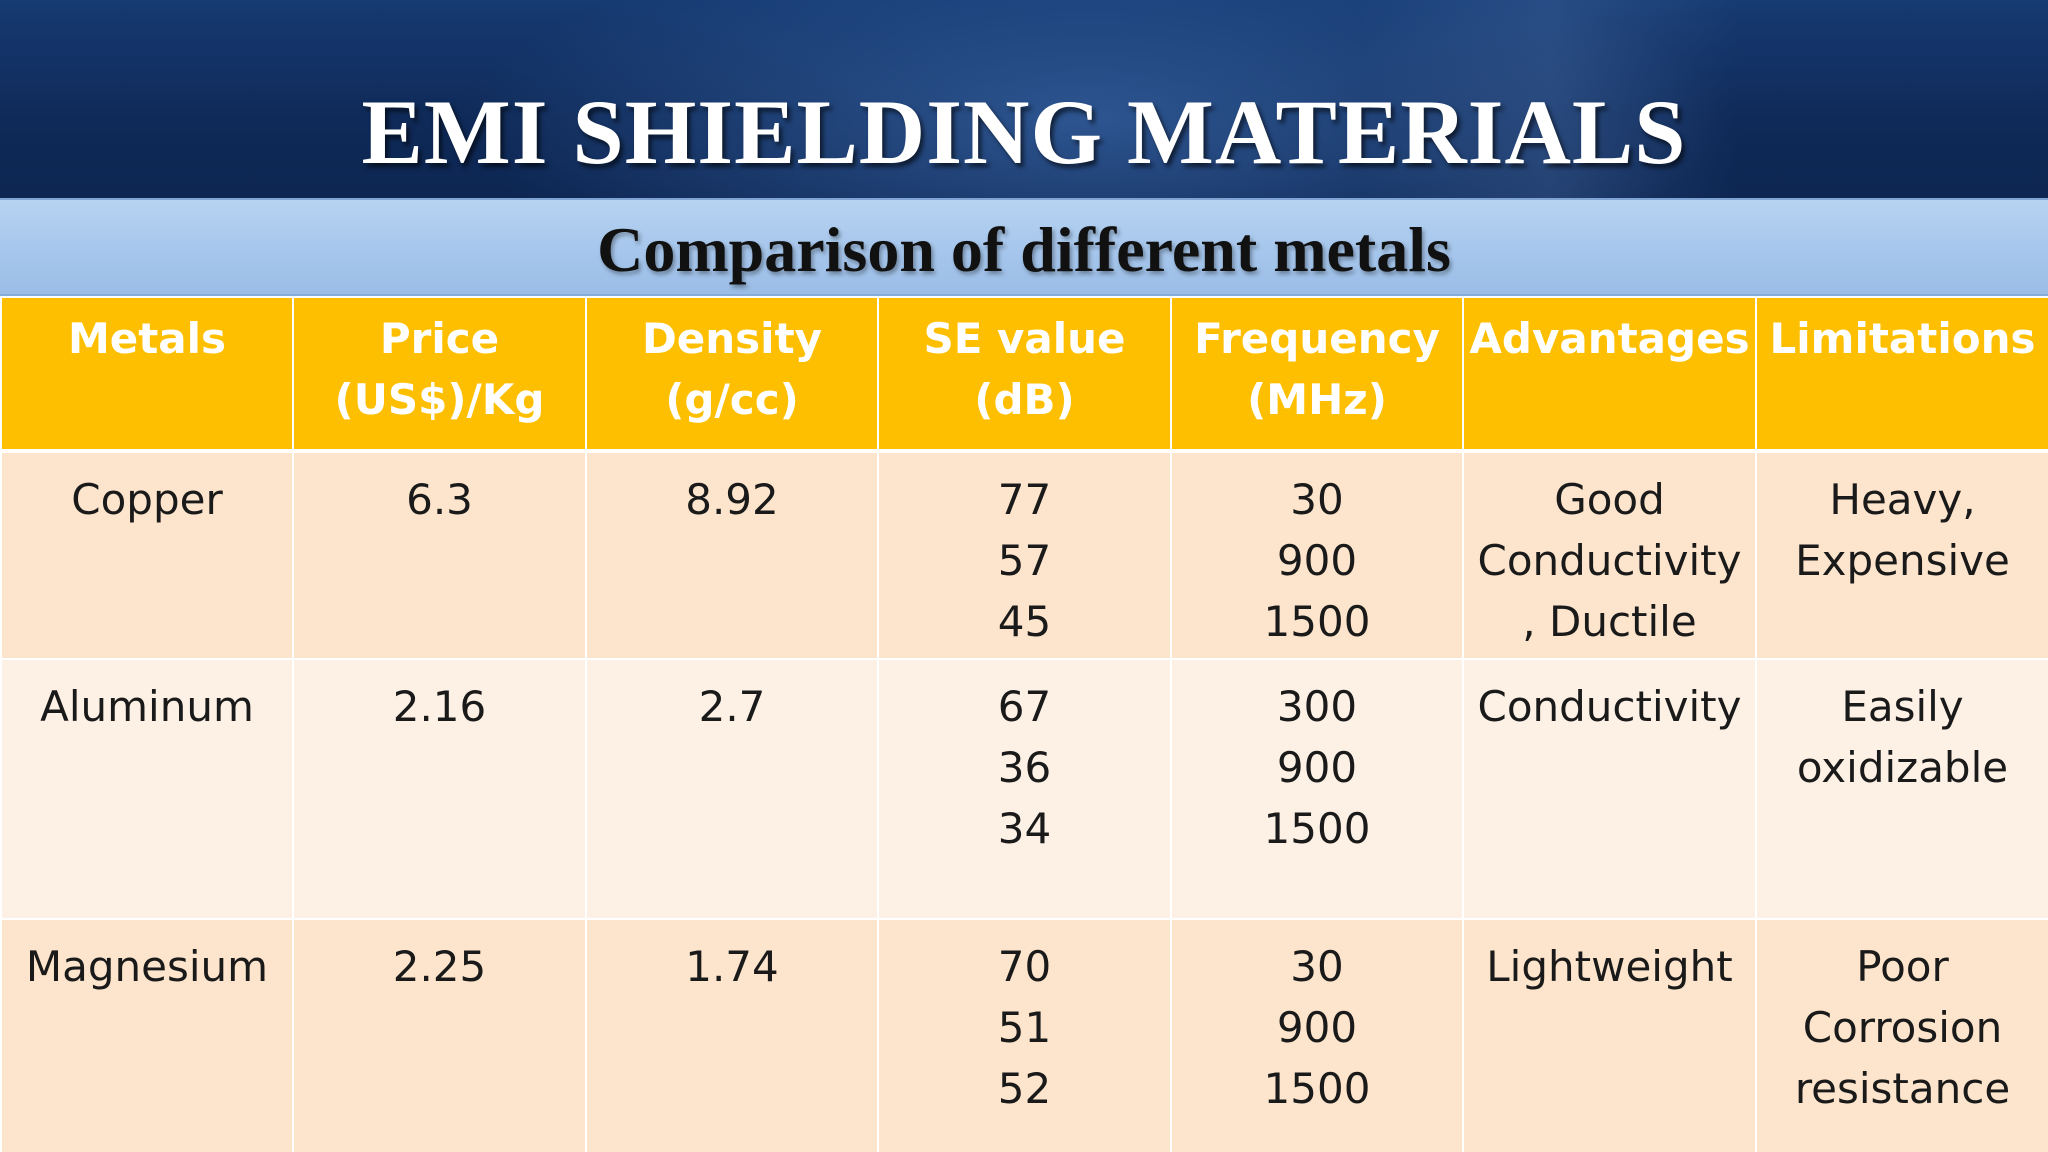 This screenshot has width=2048, height=1152. Describe the element at coordinates (439, 706) in the screenshot. I see `price-value: 2.16` at that location.